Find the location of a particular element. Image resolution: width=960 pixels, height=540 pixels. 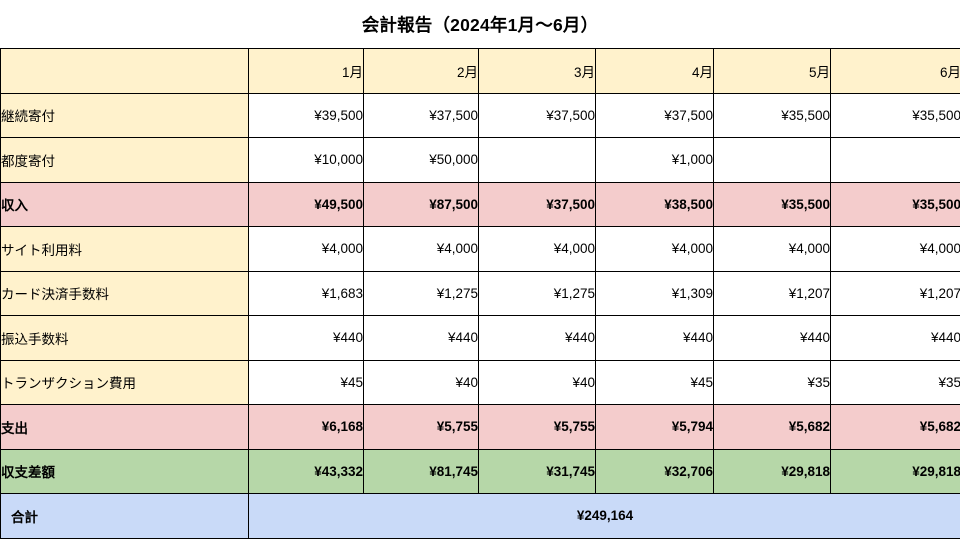

cell-site-usage-fee-month-3: ¥4,000 is located at coordinates (537, 249).